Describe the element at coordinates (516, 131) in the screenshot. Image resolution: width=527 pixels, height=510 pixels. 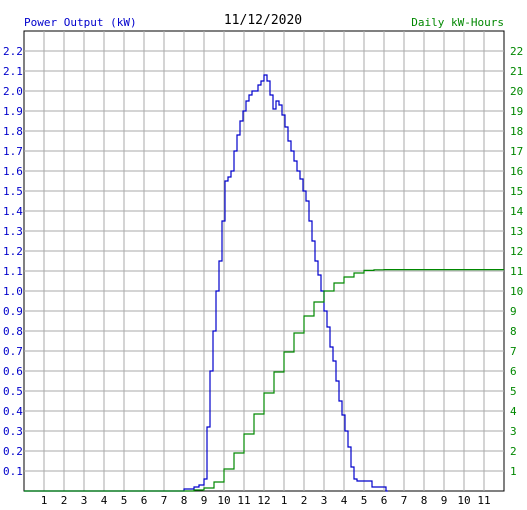
I see `y-right-tick-label: 18` at that location.